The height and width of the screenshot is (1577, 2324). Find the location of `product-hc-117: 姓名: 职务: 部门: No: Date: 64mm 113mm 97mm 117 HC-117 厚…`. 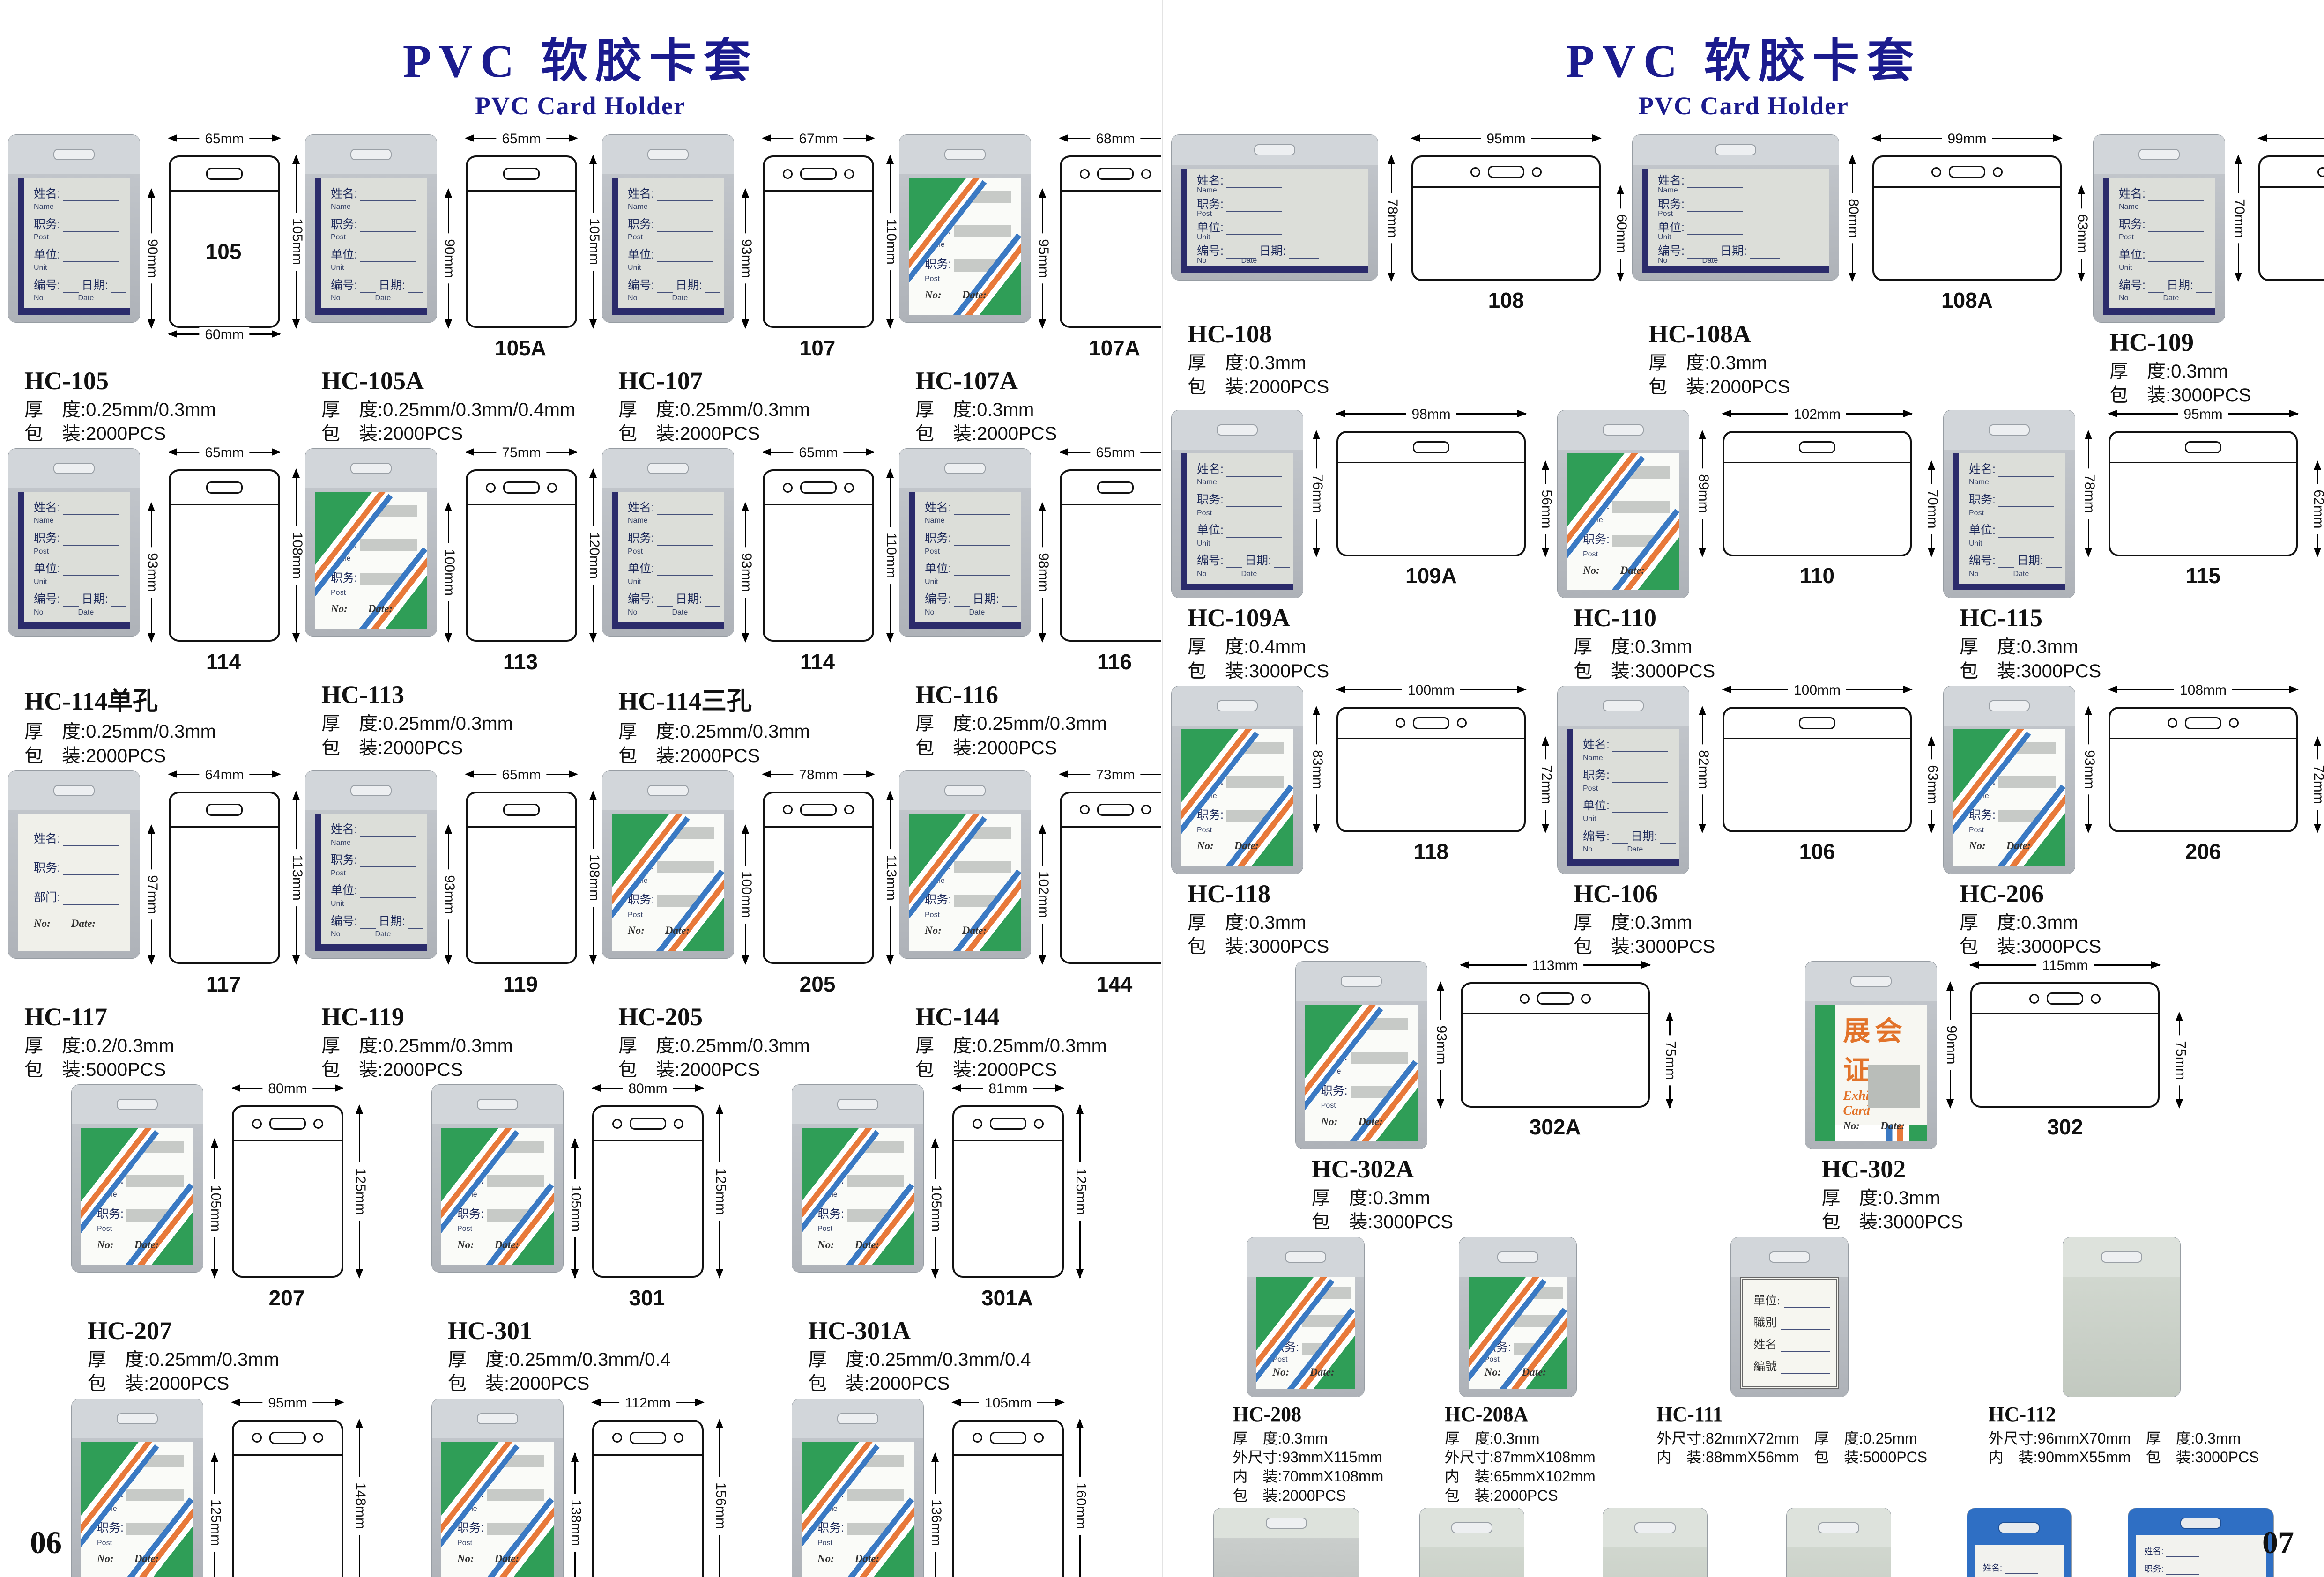

product-hc-117: 姓名: 职务: 部门: No: Date: 64mm 113mm 97mm 117 HC-117 厚… is located at coordinates (156, 924).